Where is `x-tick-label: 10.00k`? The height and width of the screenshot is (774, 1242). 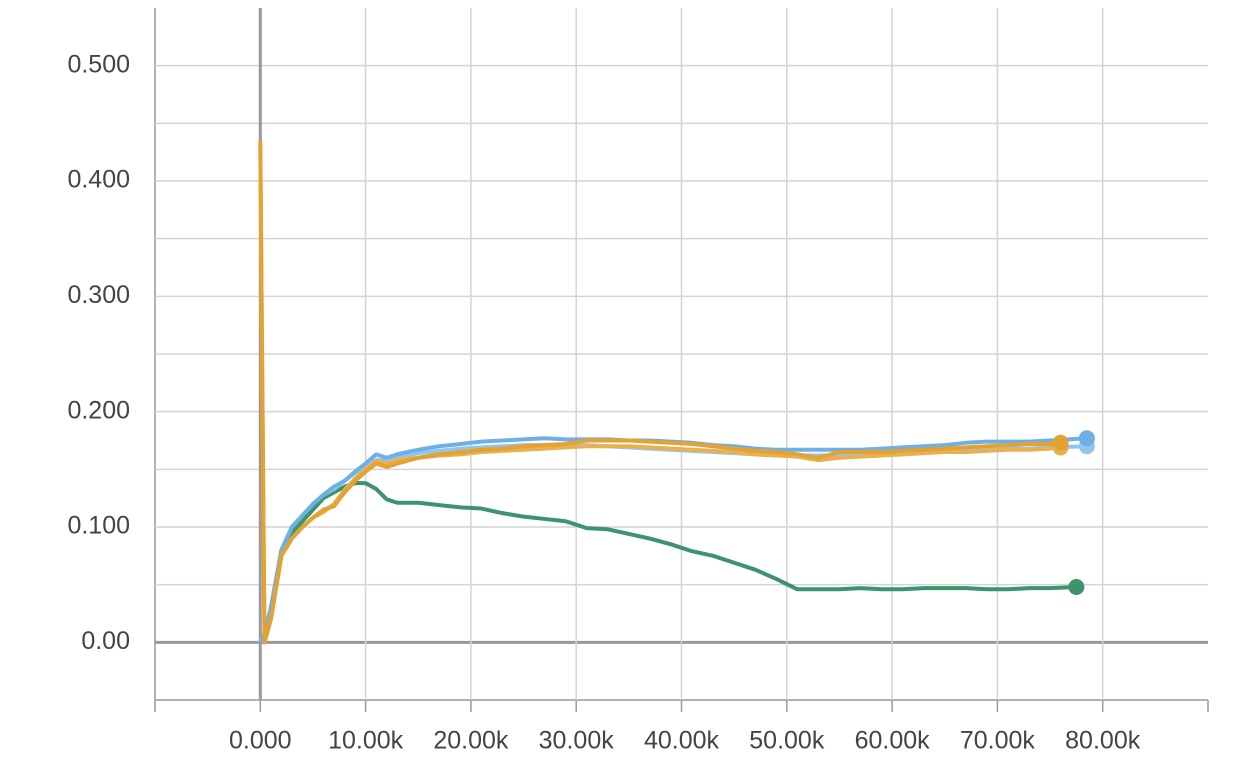 x-tick-label: 10.00k is located at coordinates (366, 741).